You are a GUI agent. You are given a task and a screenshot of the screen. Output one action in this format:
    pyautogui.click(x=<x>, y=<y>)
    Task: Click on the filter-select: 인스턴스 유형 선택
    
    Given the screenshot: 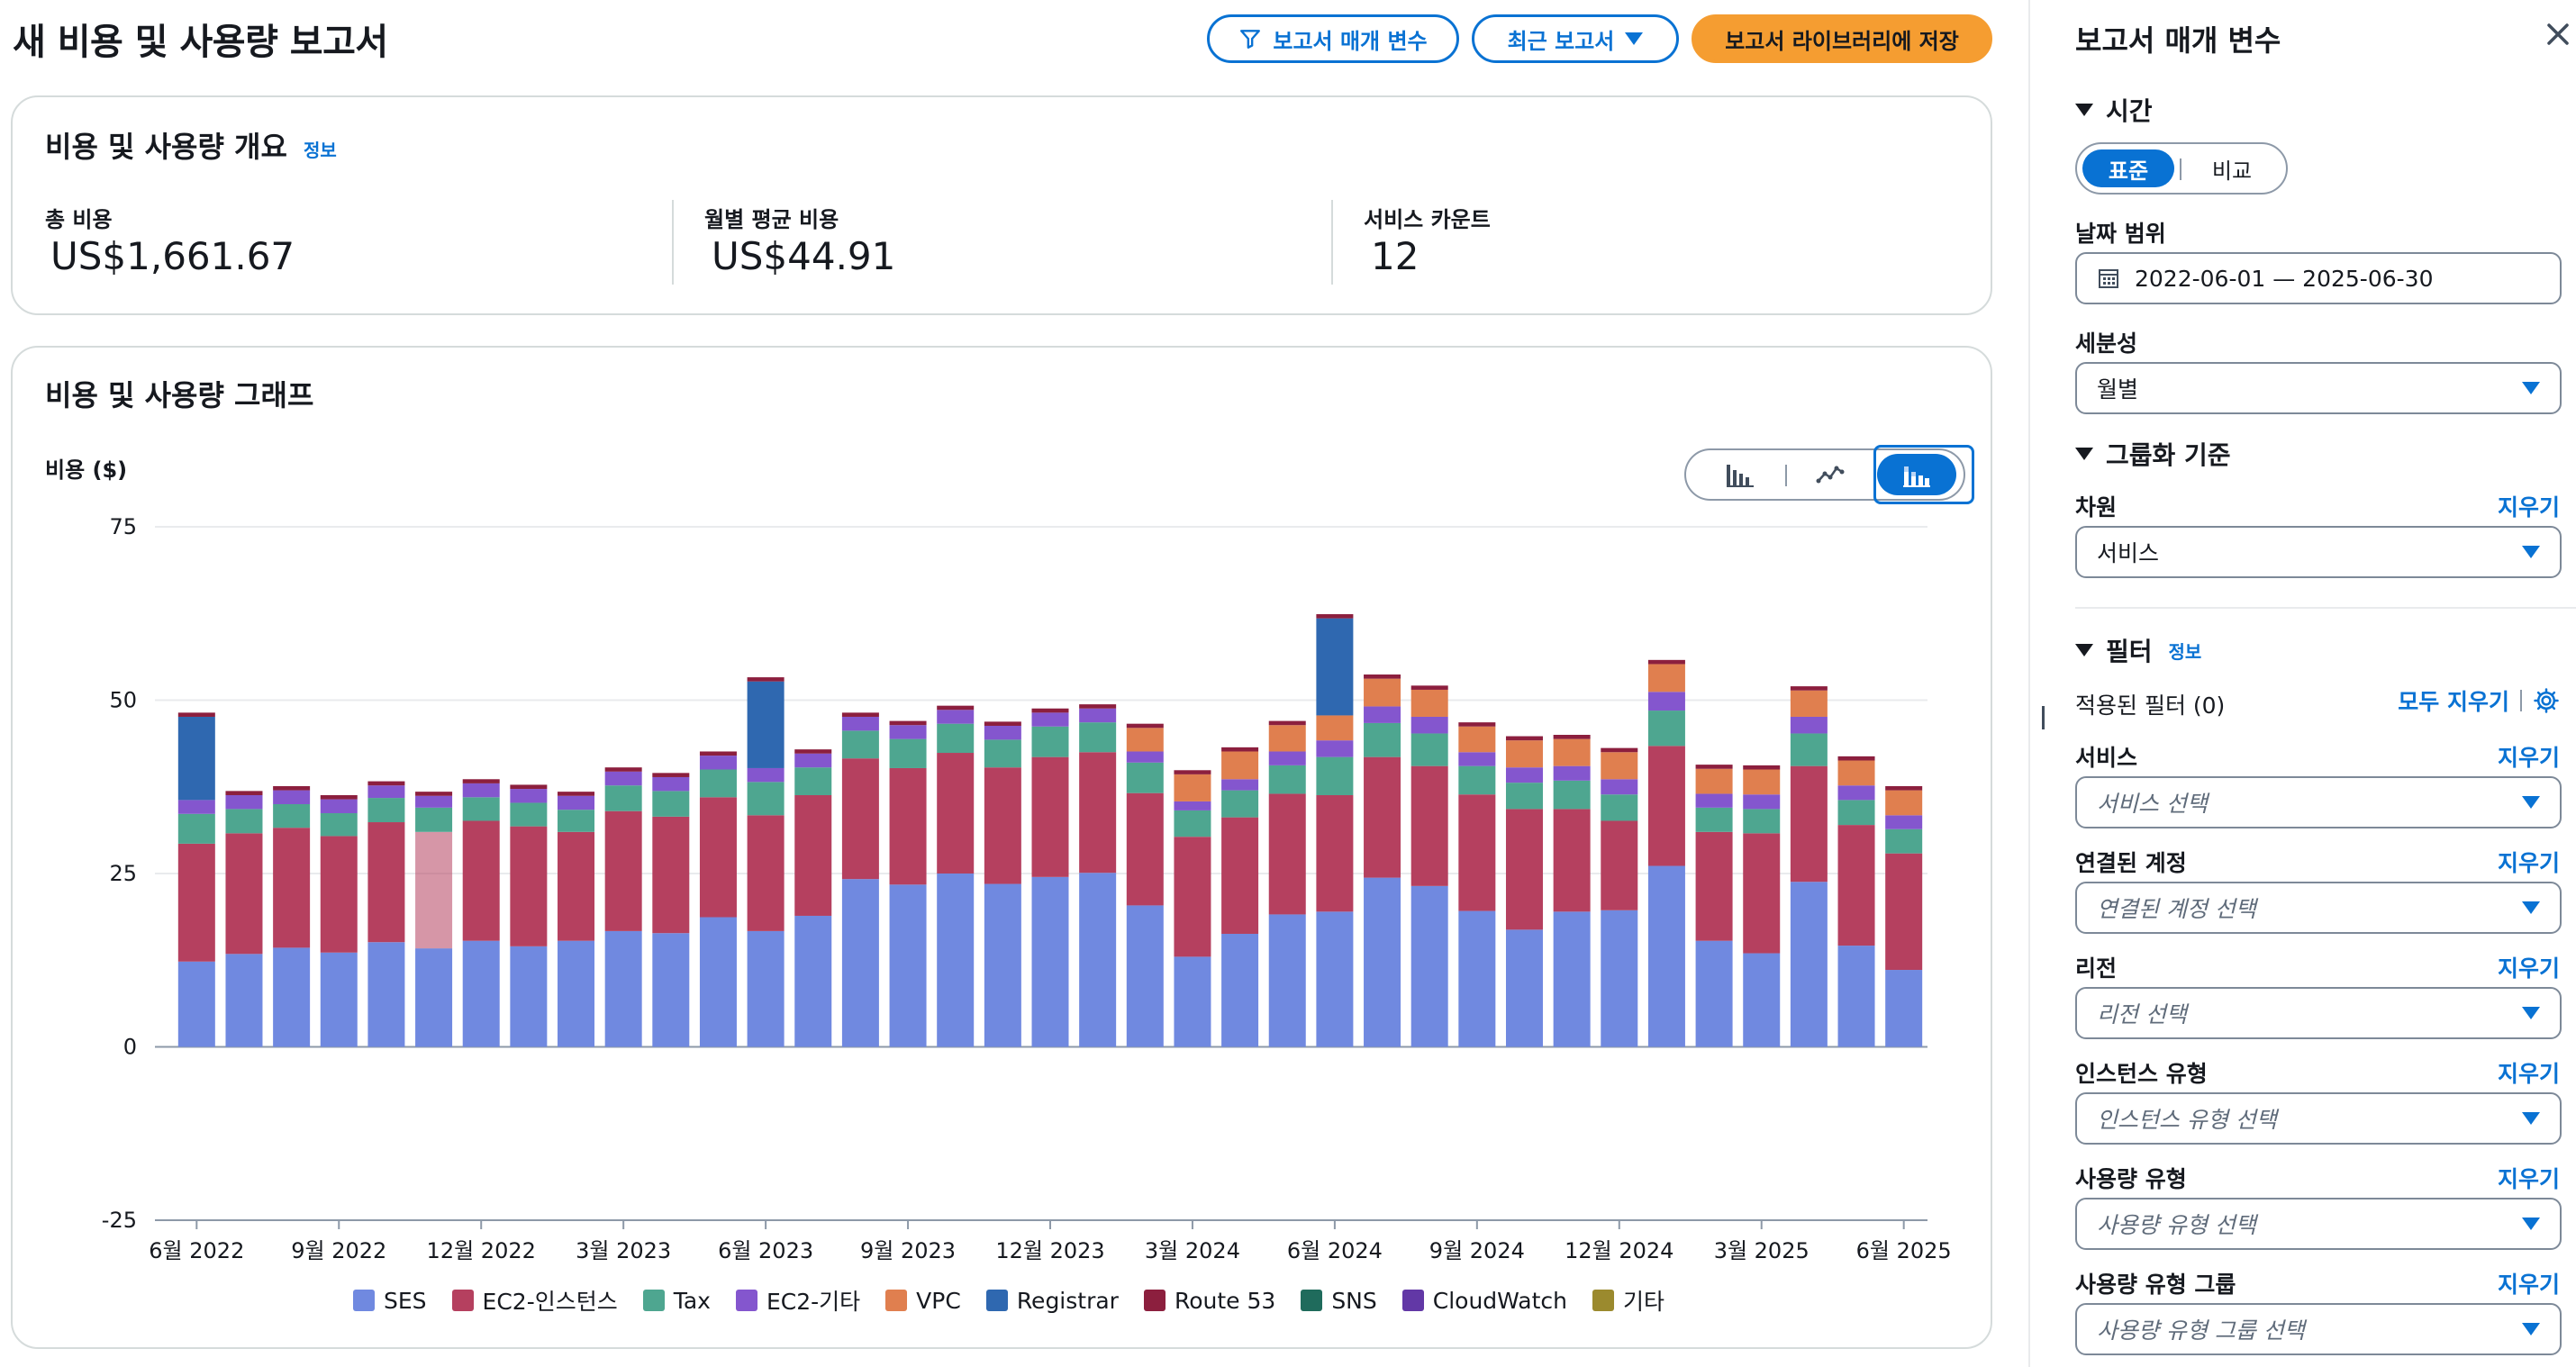 What is the action you would take?
    pyautogui.click(x=2318, y=1119)
    